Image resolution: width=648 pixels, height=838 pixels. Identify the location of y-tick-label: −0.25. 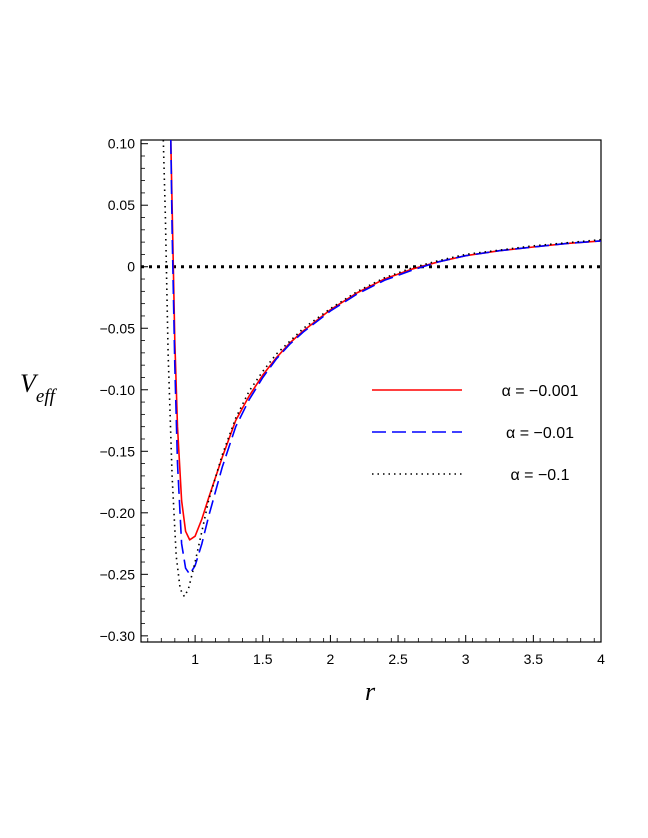
(118, 574).